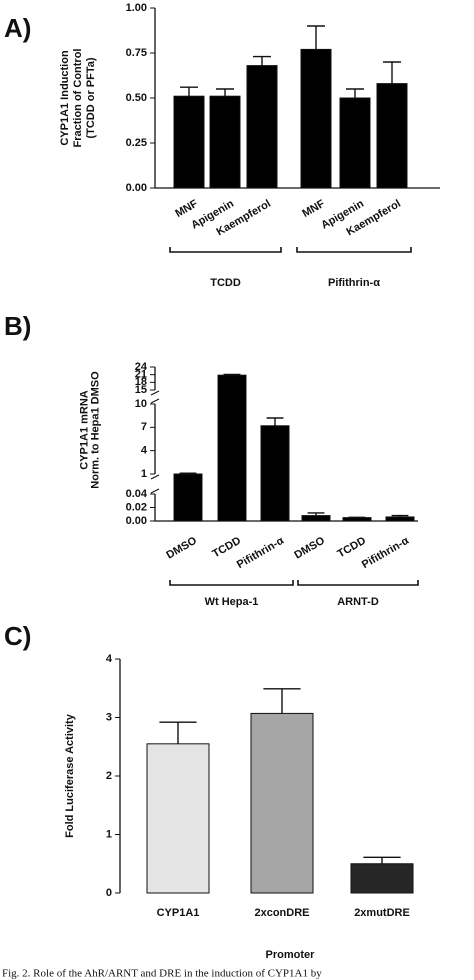  What do you see at coordinates (17, 28) in the screenshot?
I see `panel-label: A)` at bounding box center [17, 28].